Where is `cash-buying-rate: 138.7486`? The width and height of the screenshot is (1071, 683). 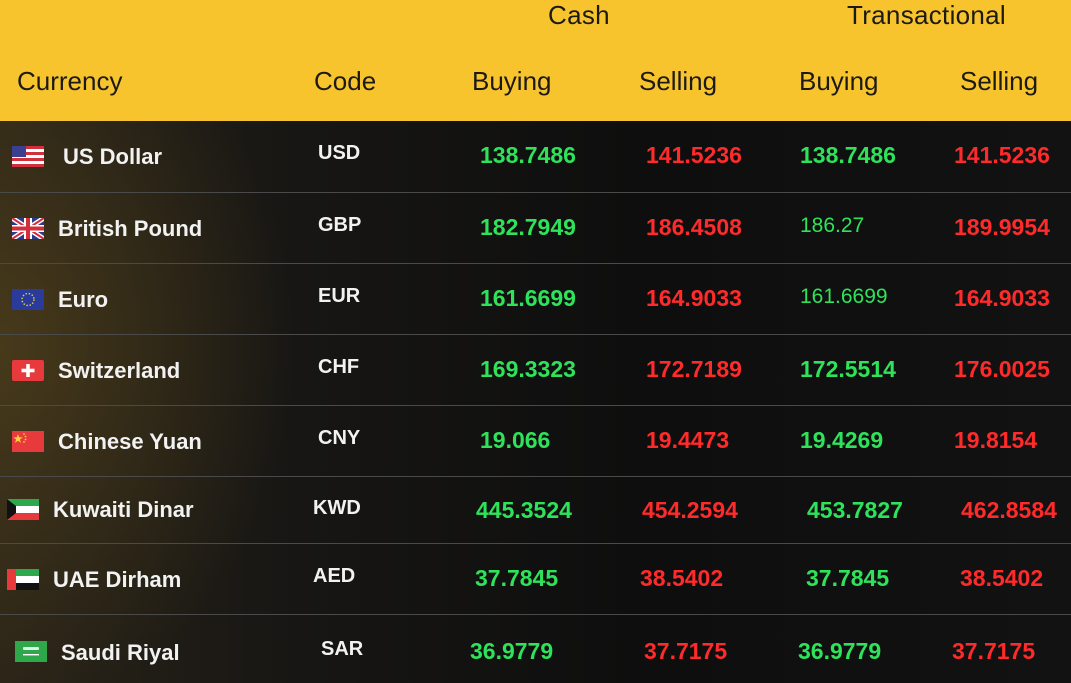 cash-buying-rate: 138.7486 is located at coordinates (528, 155).